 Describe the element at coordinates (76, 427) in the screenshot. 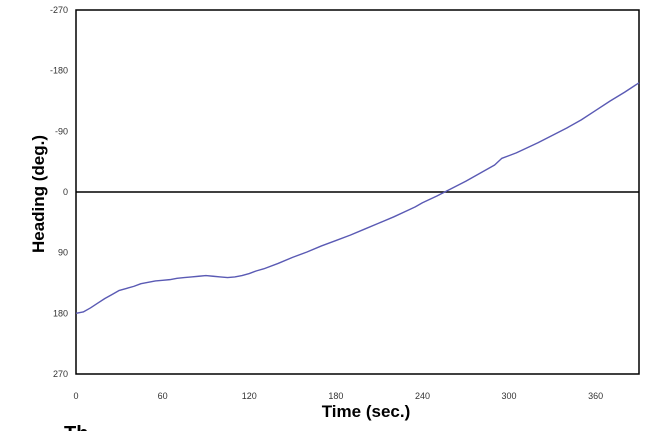

I see `clipped-caption-text: Th` at that location.